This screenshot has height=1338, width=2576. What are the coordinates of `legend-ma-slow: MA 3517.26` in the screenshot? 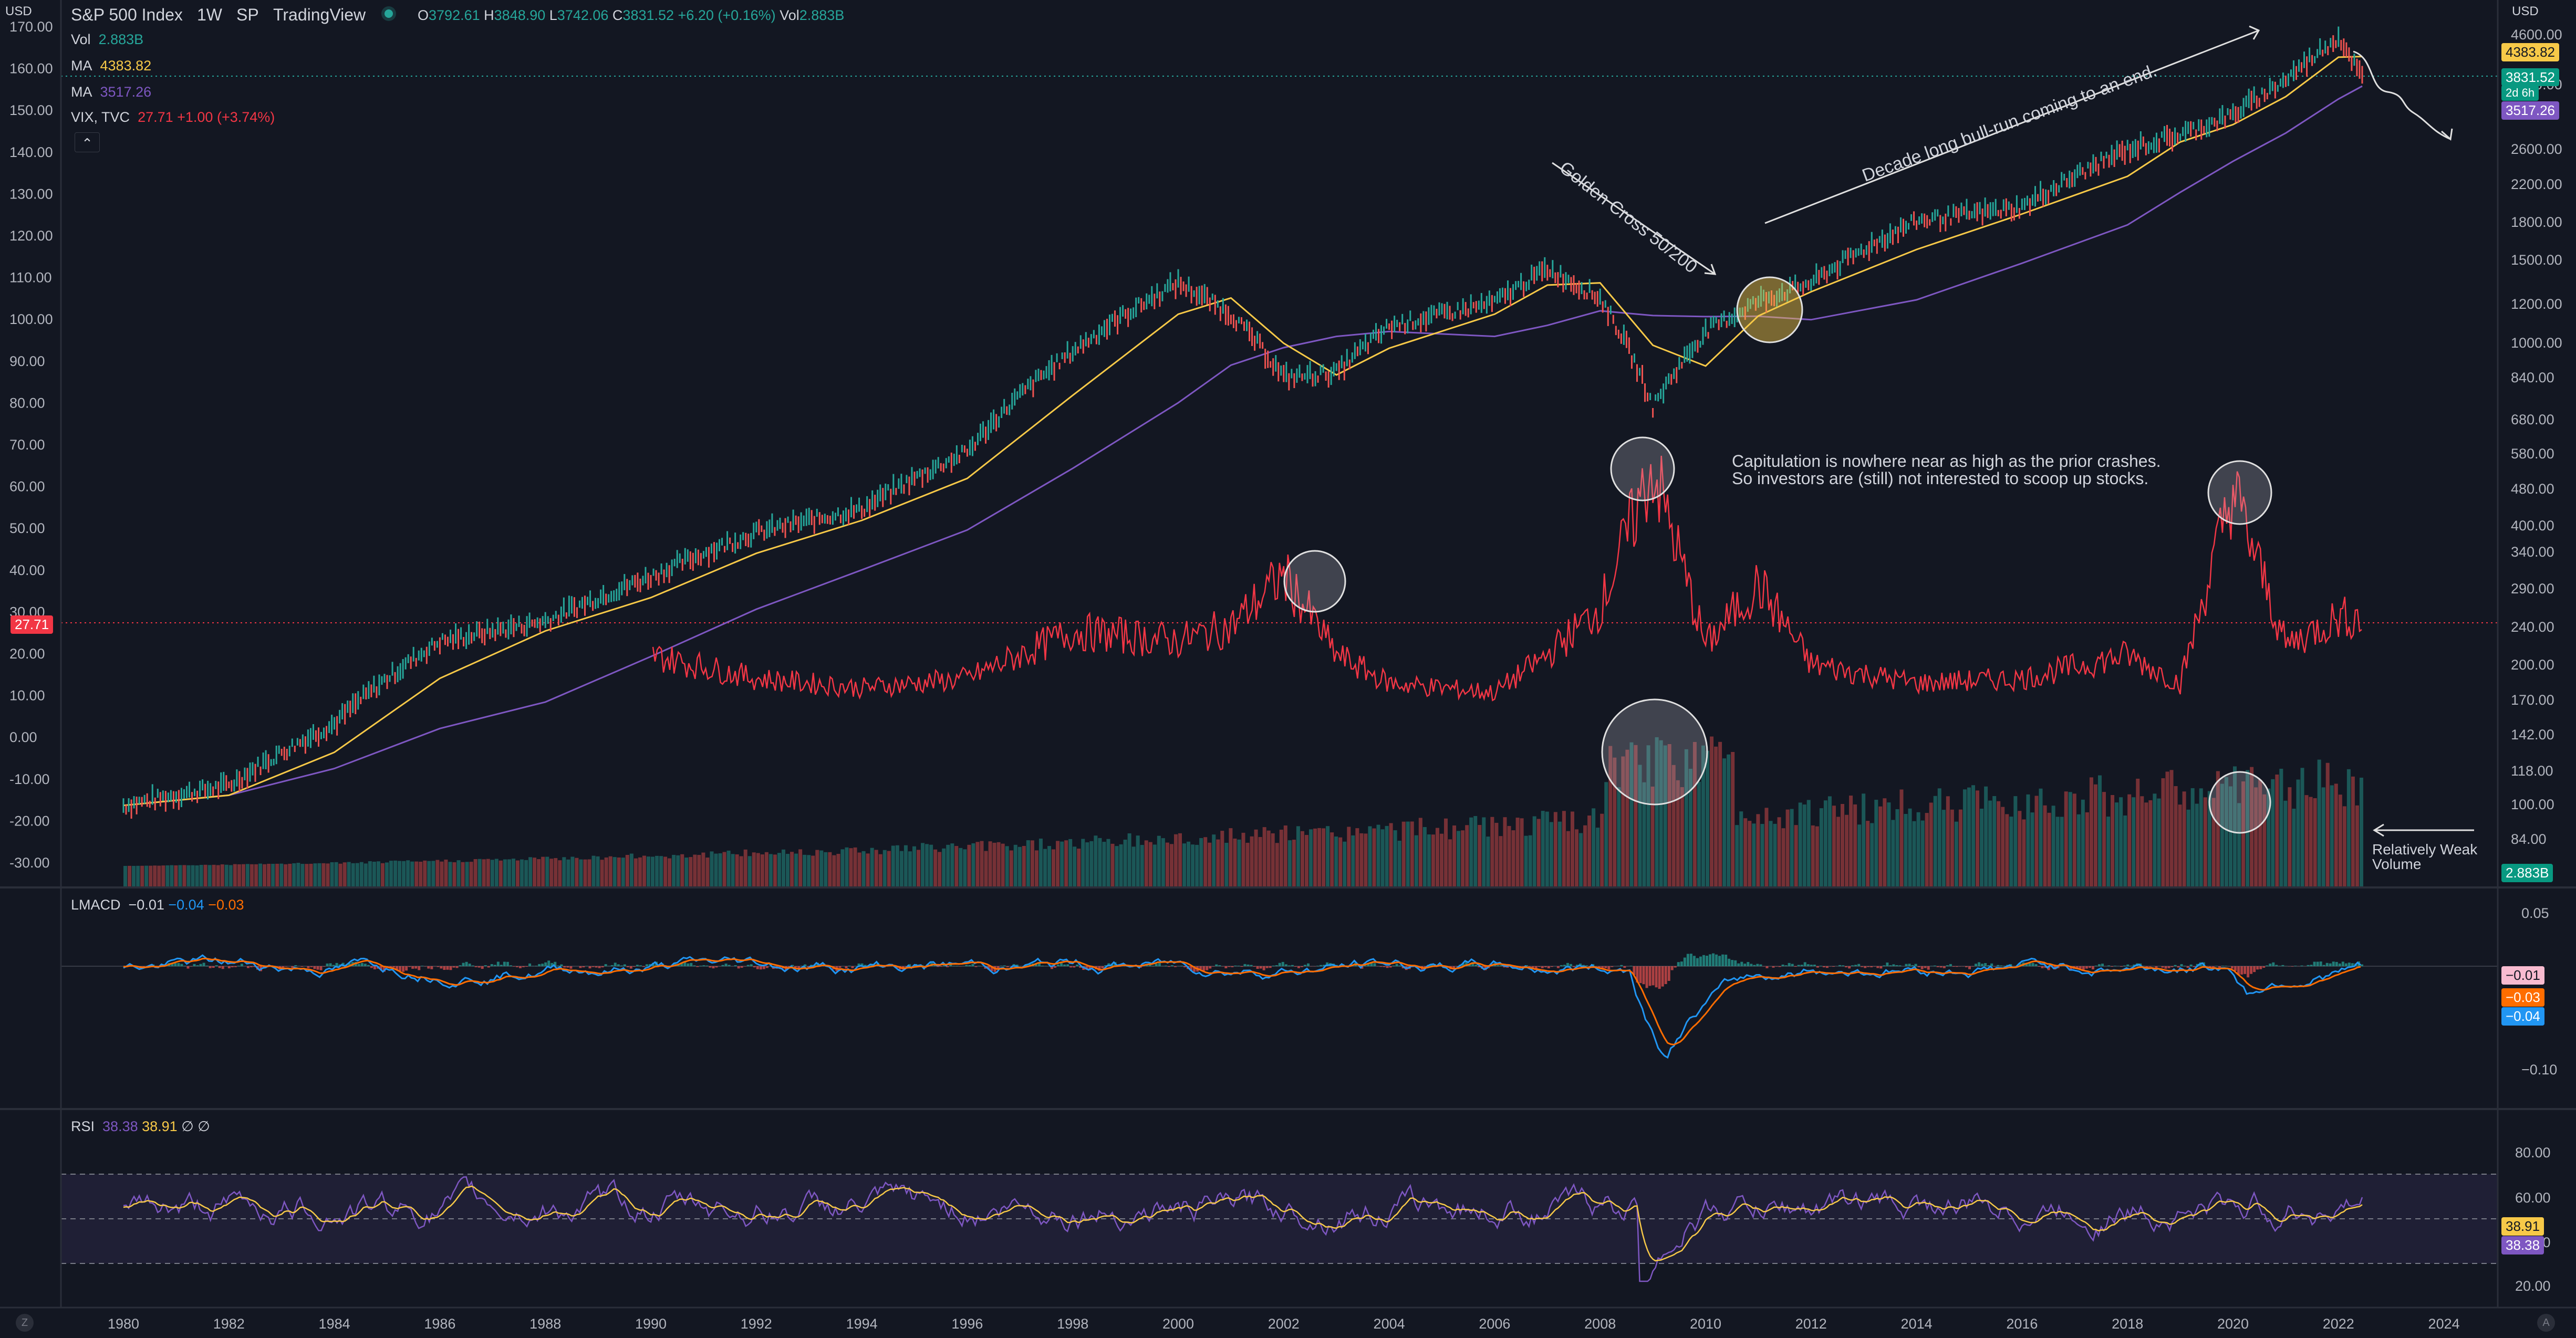 It's located at (111, 92).